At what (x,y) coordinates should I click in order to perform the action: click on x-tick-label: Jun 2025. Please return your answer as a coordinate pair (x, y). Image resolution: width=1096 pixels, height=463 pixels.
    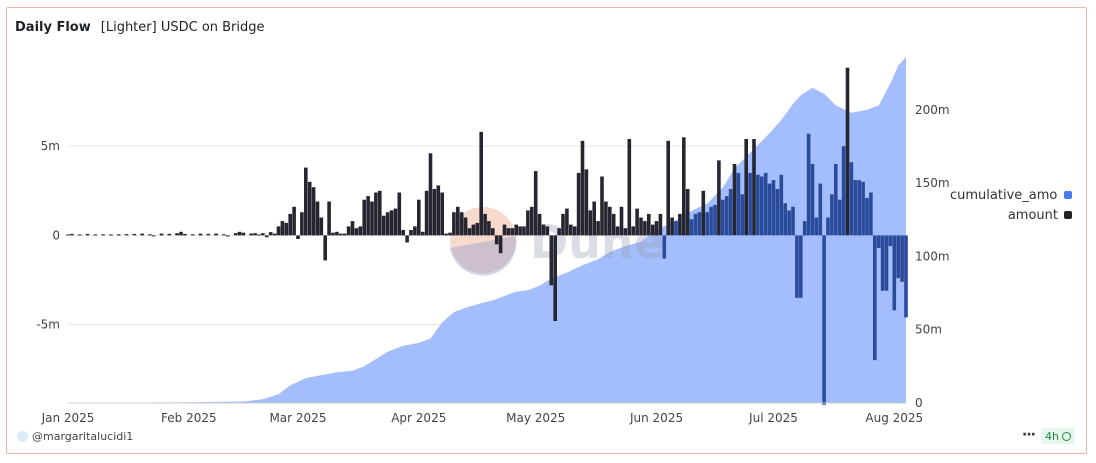
    Looking at the image, I should click on (656, 418).